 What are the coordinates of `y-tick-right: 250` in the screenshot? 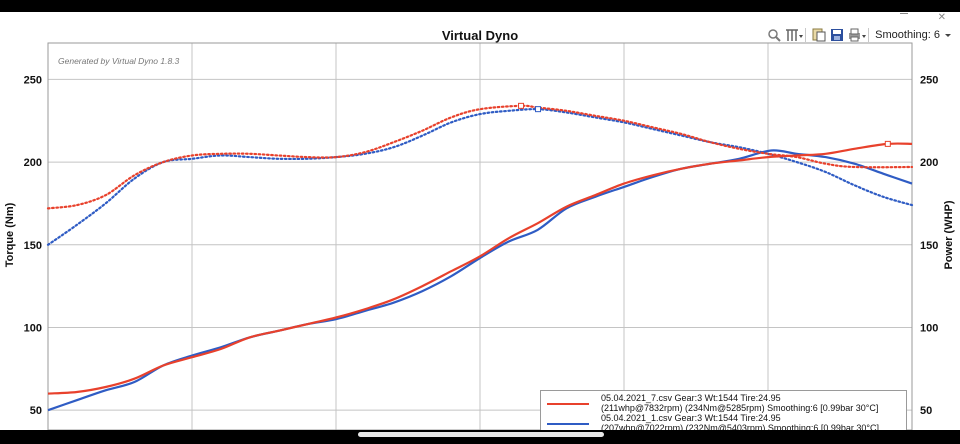 It's located at (929, 80).